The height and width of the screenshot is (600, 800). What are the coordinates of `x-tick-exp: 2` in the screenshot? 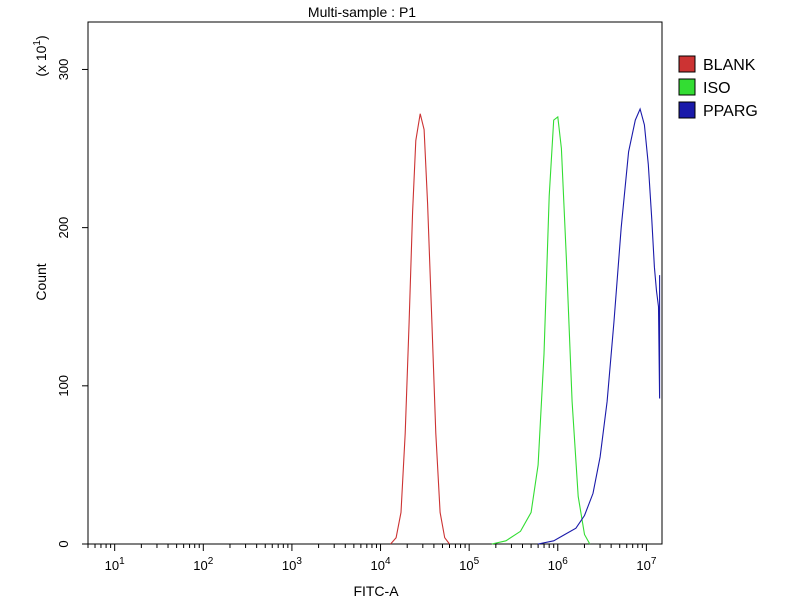 It's located at (211, 561).